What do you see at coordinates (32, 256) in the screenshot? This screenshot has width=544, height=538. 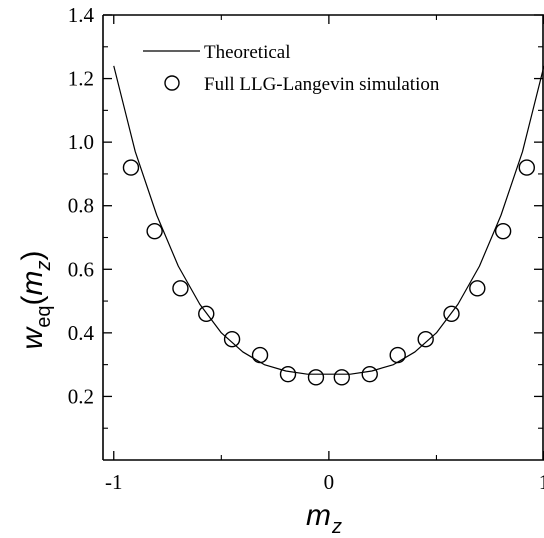 I see `y-axis-title-close: )` at bounding box center [32, 256].